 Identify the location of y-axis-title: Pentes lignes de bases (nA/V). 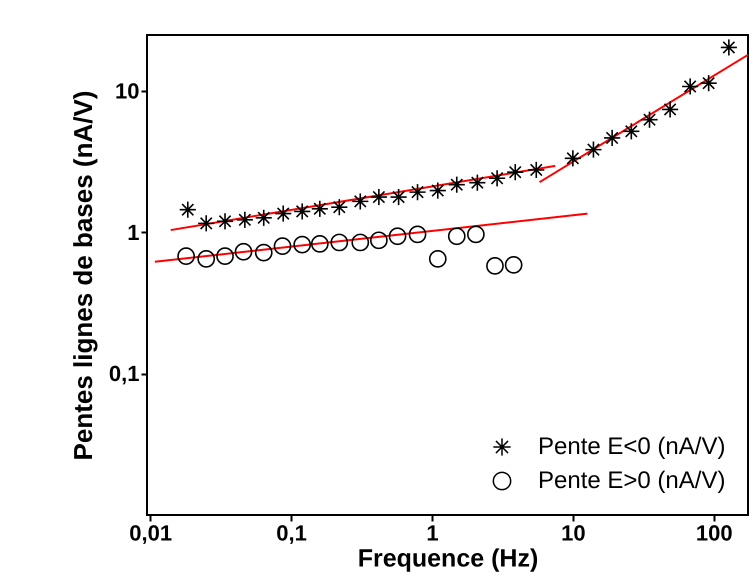
(83, 275).